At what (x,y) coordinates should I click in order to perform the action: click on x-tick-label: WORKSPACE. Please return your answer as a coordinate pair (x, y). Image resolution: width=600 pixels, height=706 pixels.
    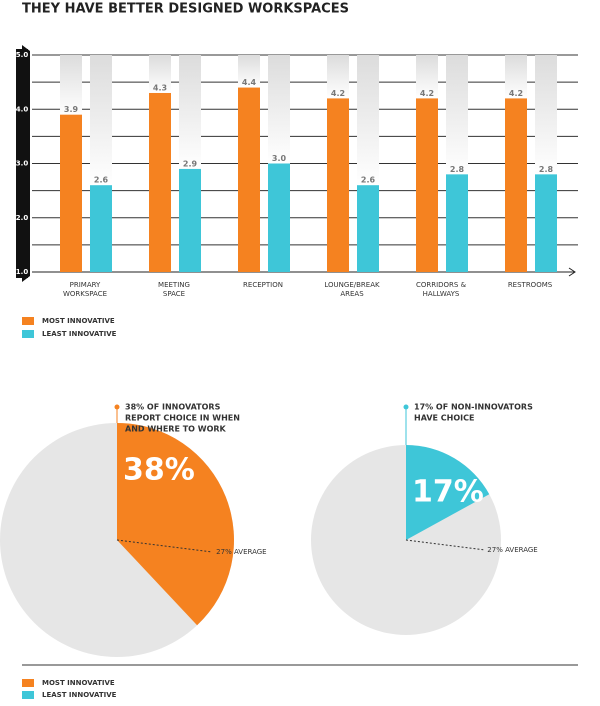
    Looking at the image, I should click on (85, 294).